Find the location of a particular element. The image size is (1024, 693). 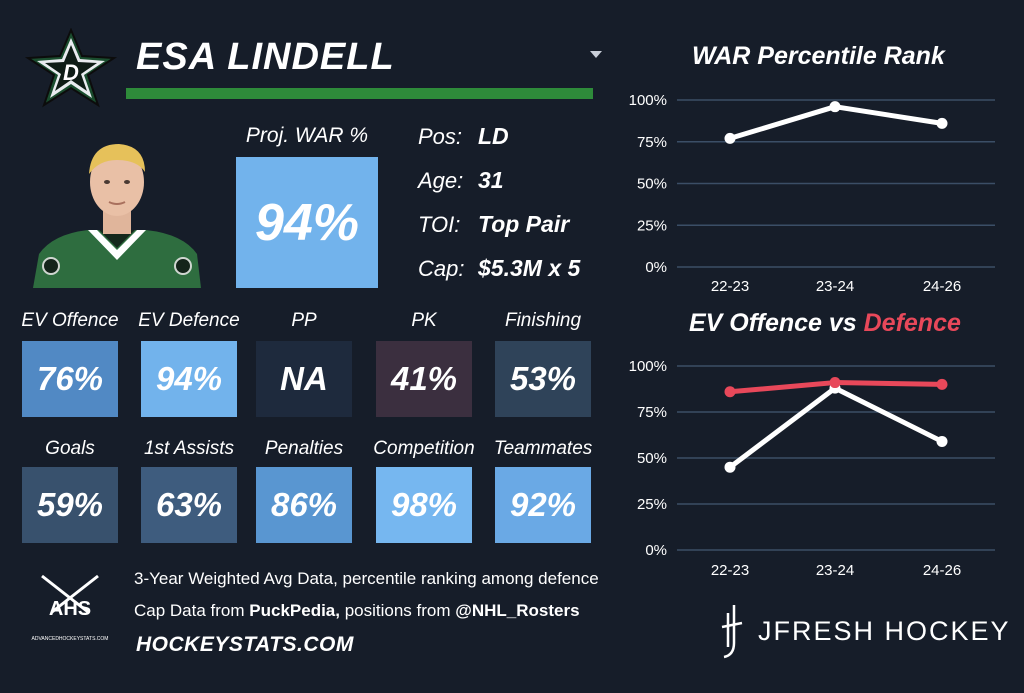

chevron-down-icon is located at coordinates (596, 54).